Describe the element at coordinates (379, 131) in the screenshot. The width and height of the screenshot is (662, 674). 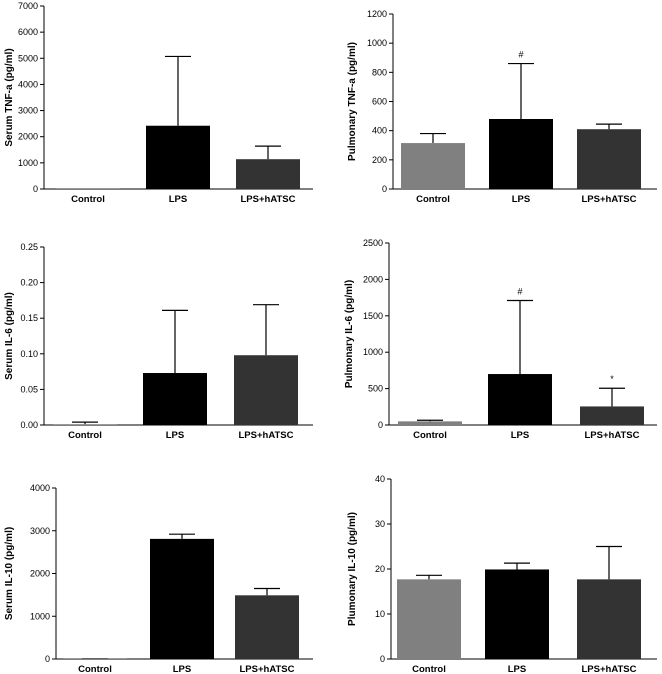
I see `y-tick-label: 400` at that location.